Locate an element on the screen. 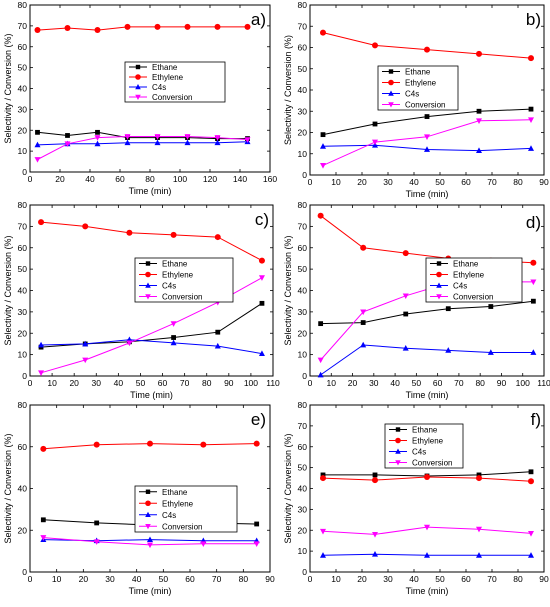 Image resolution: width=550 pixels, height=607 pixels. x-tick-label: 50 is located at coordinates (417, 383).